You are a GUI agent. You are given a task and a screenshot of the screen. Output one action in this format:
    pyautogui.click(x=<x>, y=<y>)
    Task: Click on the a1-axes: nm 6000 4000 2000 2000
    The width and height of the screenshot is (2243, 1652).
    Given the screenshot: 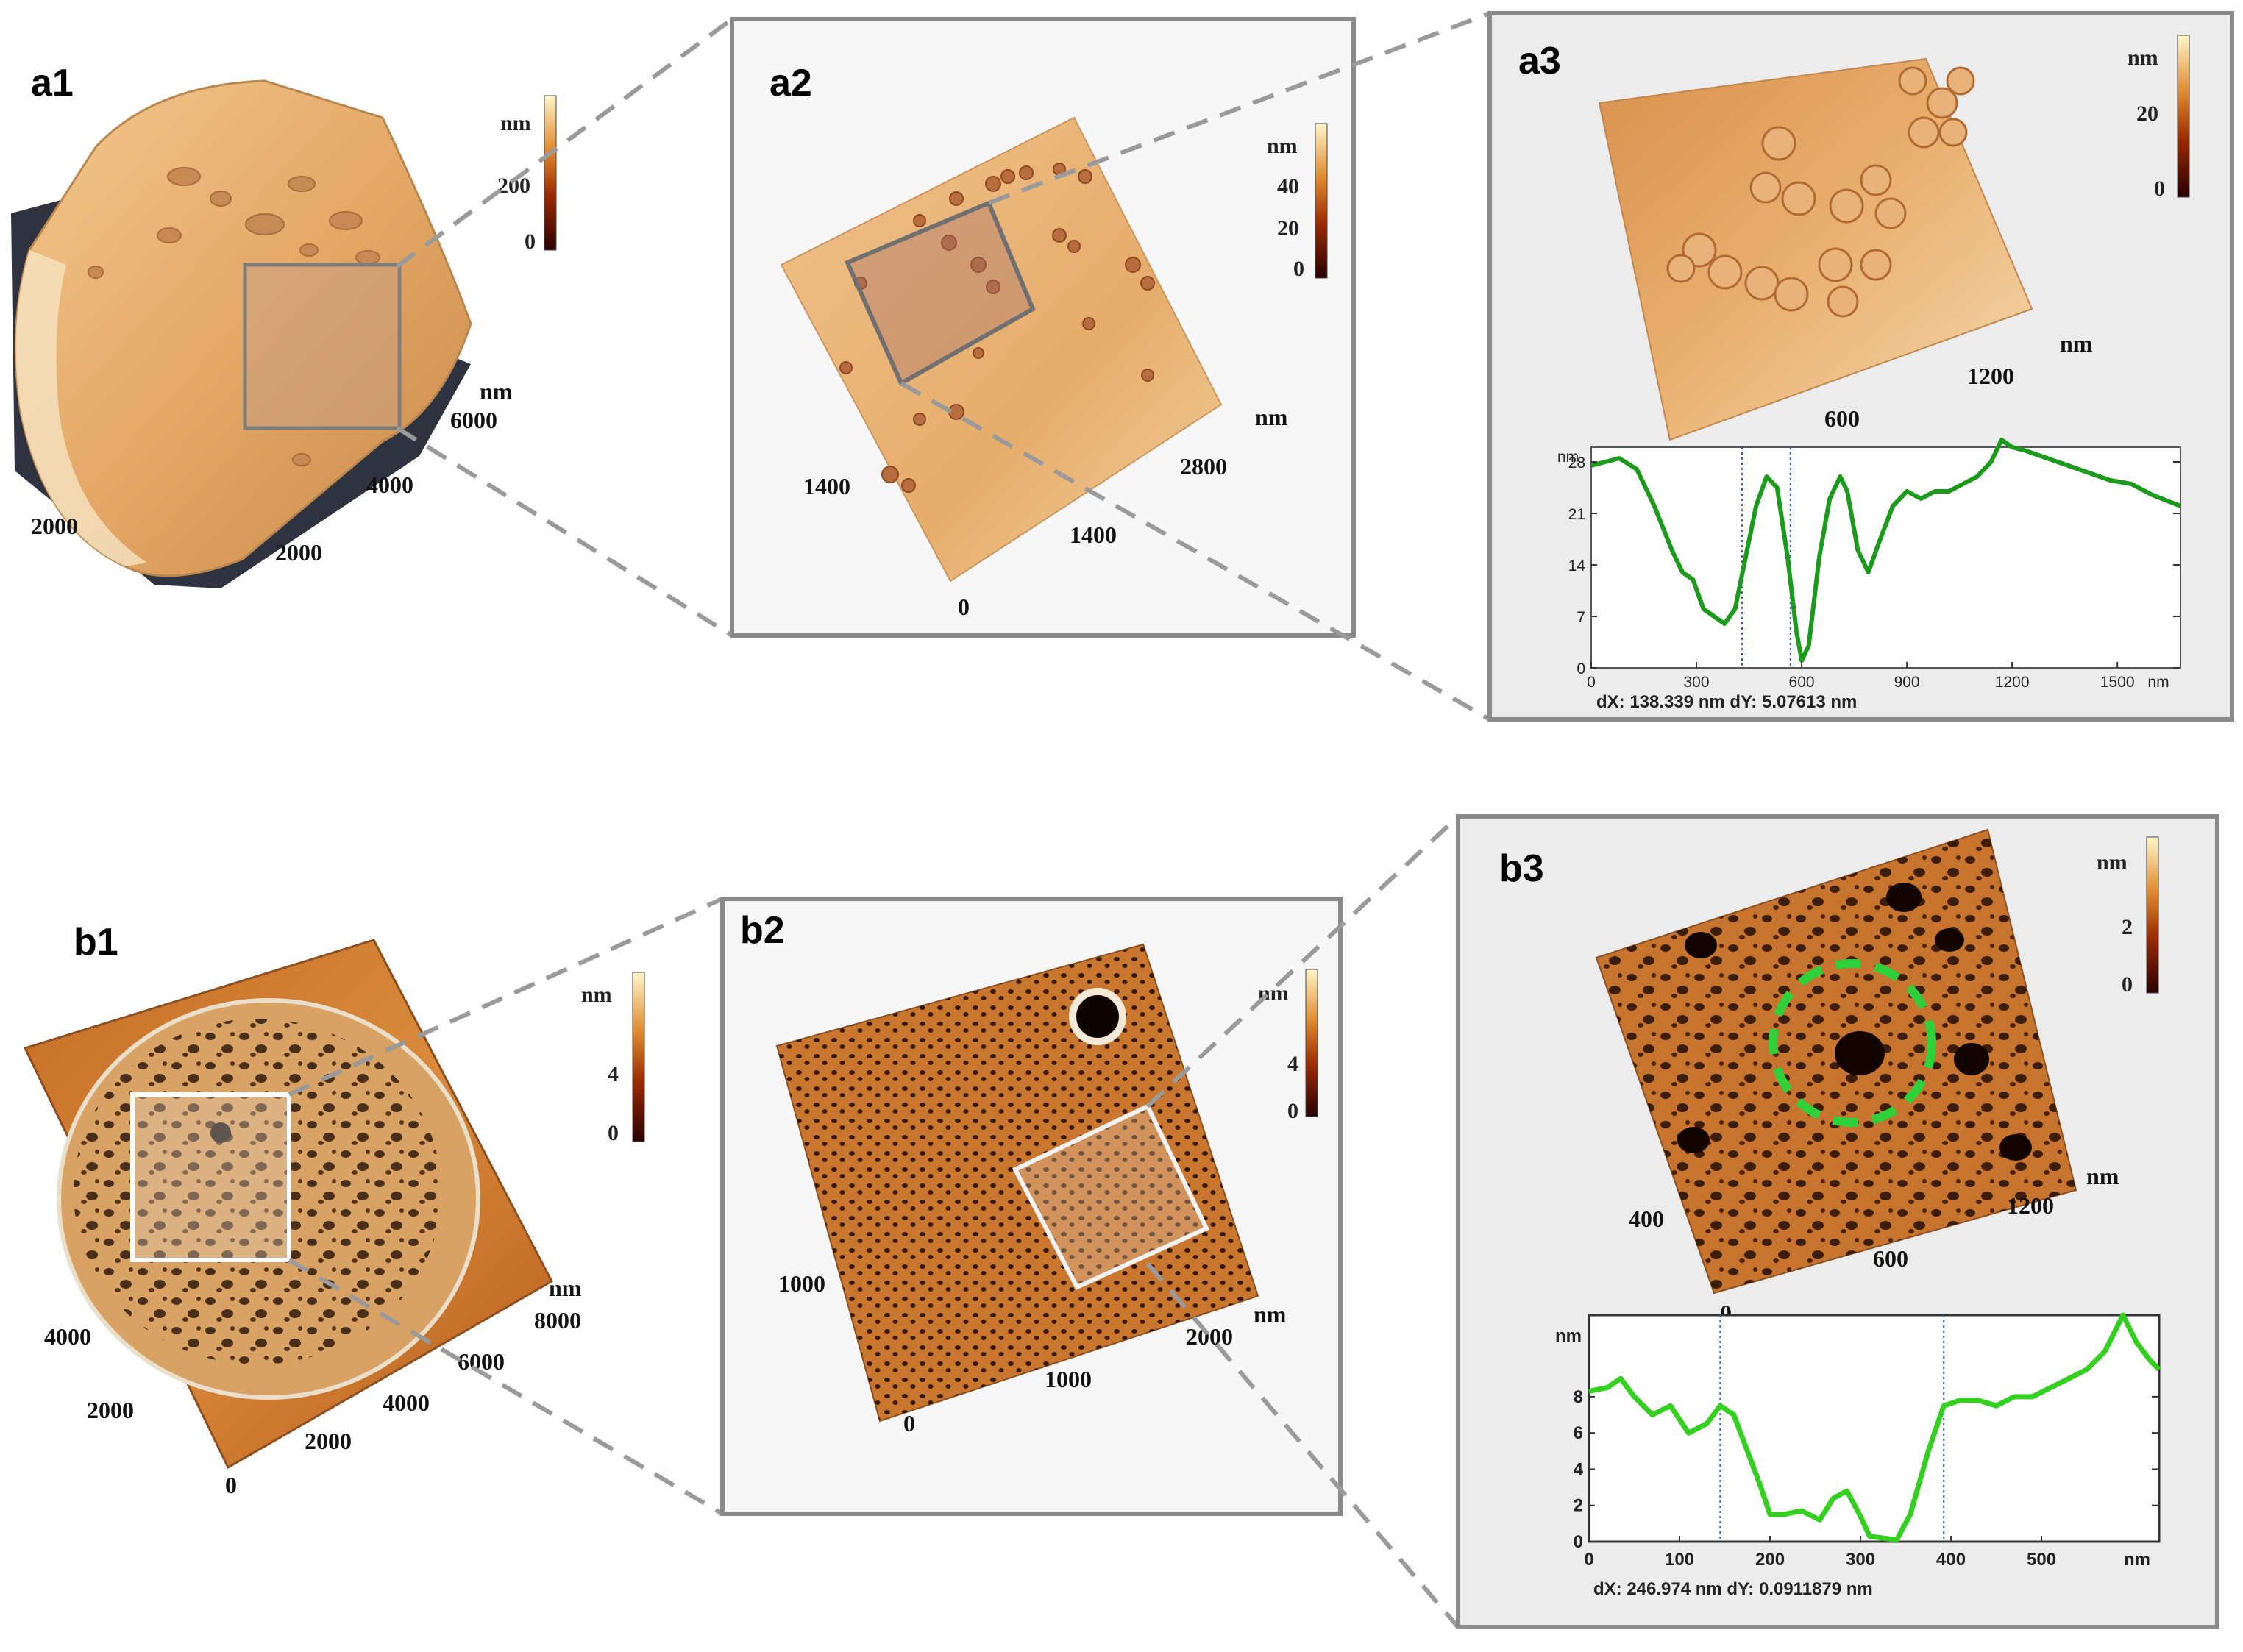 What is the action you would take?
    pyautogui.click(x=272, y=472)
    